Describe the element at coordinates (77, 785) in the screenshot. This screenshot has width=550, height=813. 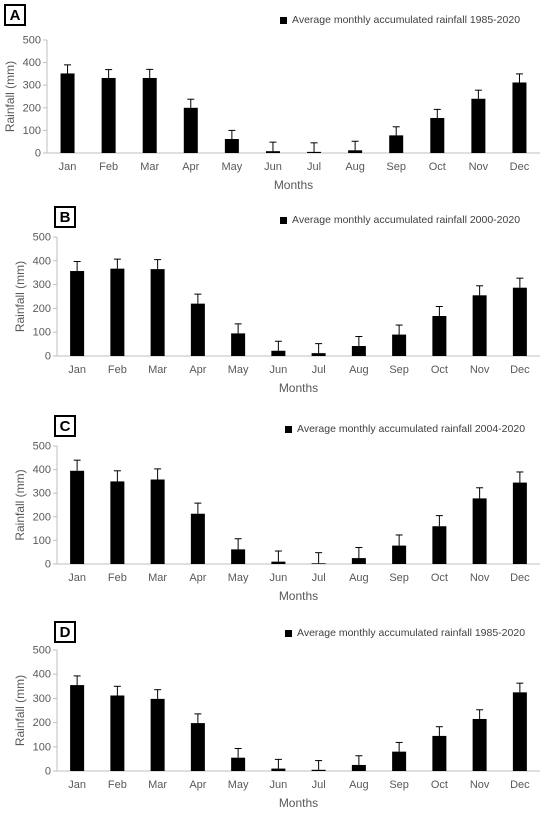
I see `x-tick-label-d-jan: Jan` at that location.